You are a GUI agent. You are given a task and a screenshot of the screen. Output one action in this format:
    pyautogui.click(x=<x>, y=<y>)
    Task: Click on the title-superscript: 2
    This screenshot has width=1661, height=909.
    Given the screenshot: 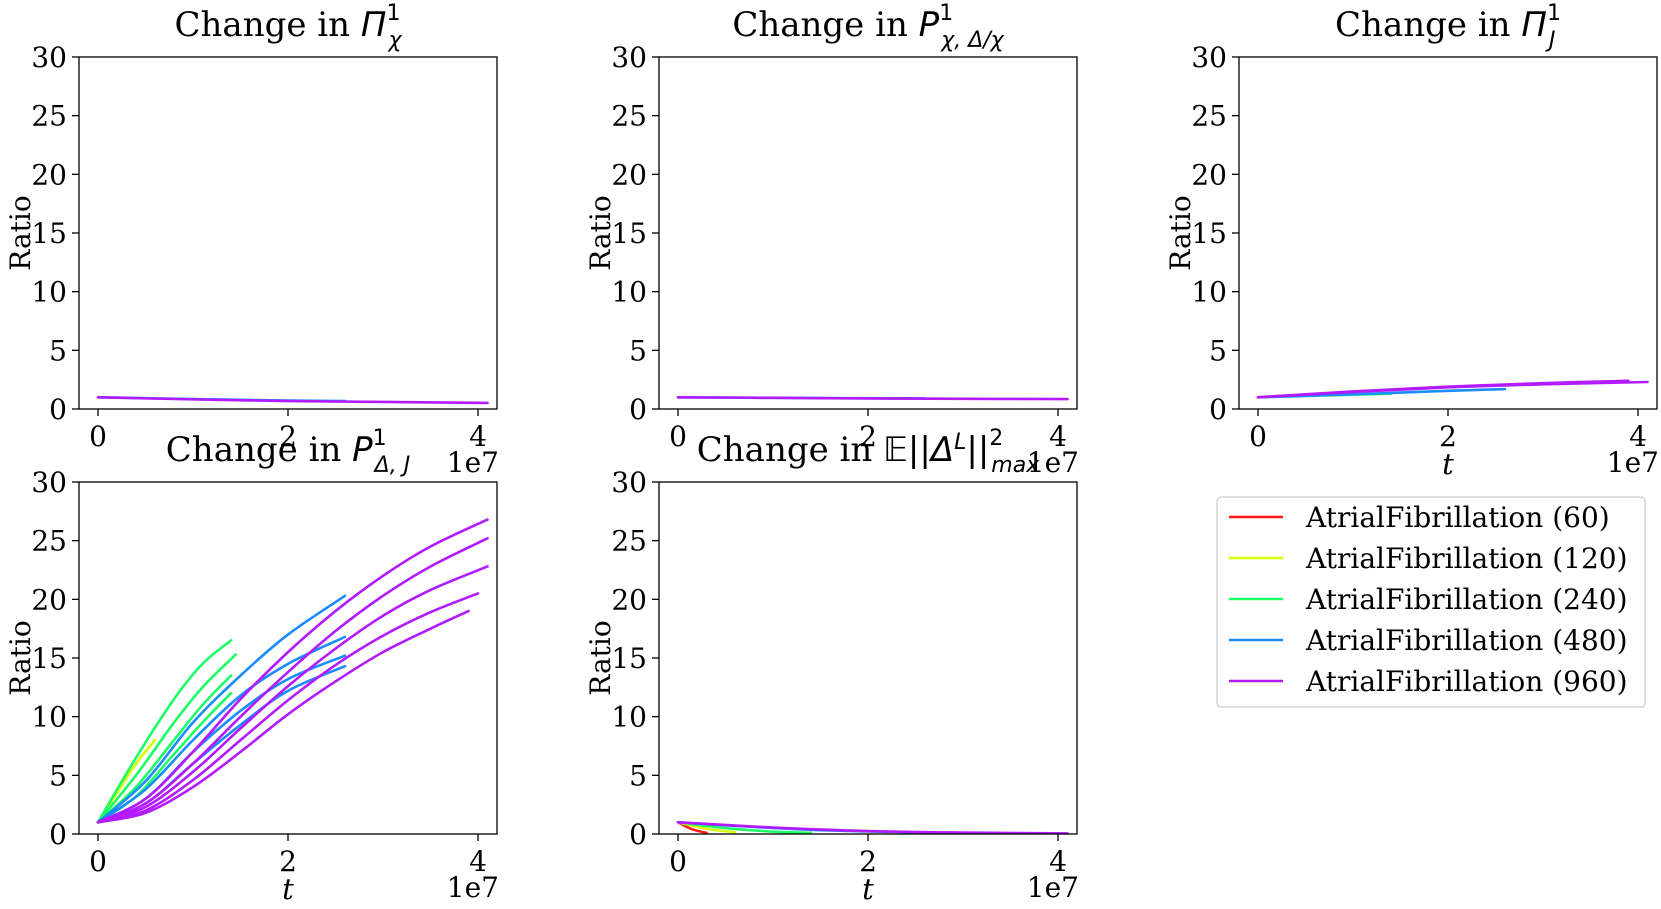 What is the action you would take?
    pyautogui.click(x=996, y=438)
    